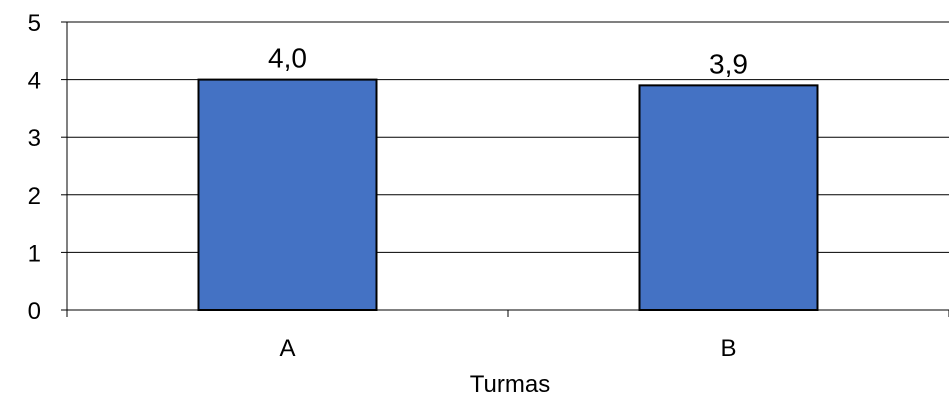  Describe the element at coordinates (287, 194) in the screenshot. I see `bar-a` at that location.